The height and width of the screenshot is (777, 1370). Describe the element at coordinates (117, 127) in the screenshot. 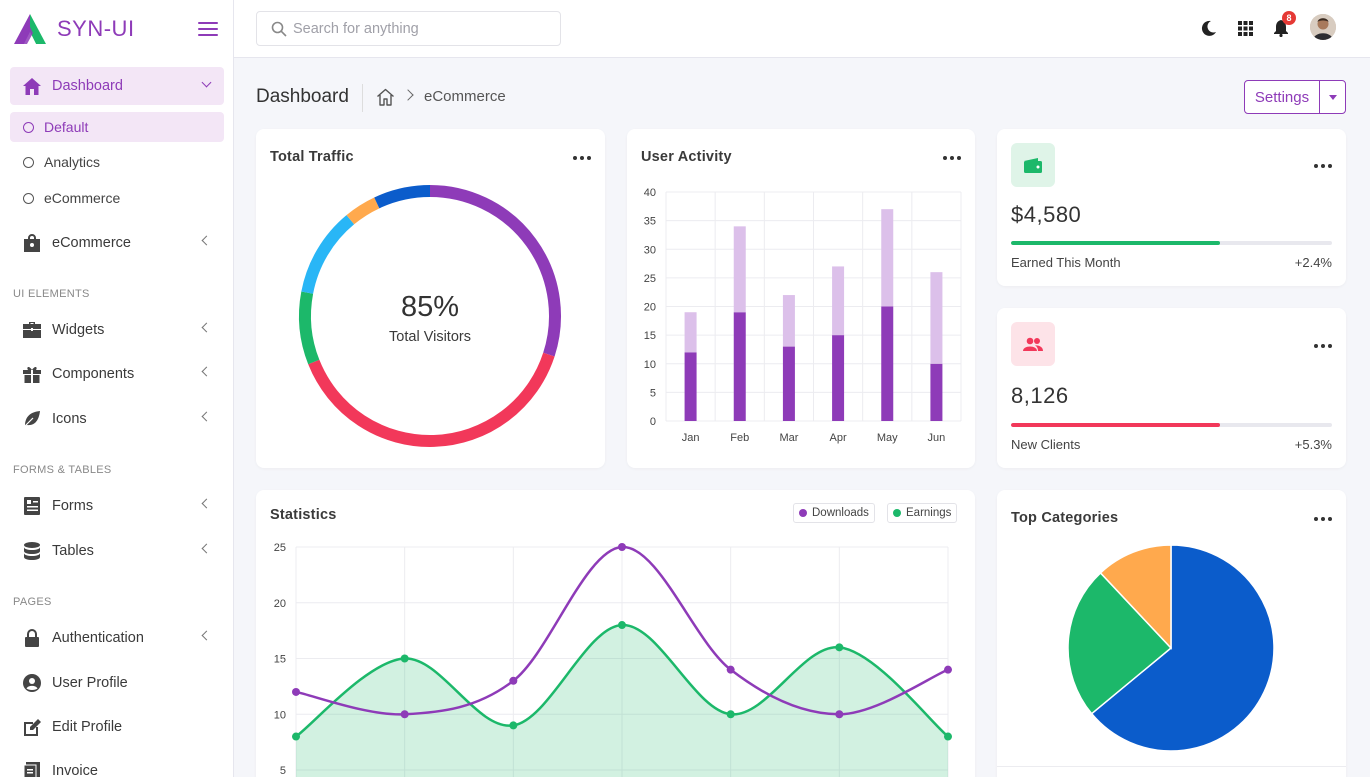

I see `sidebar-subitem-default: Default` at that location.